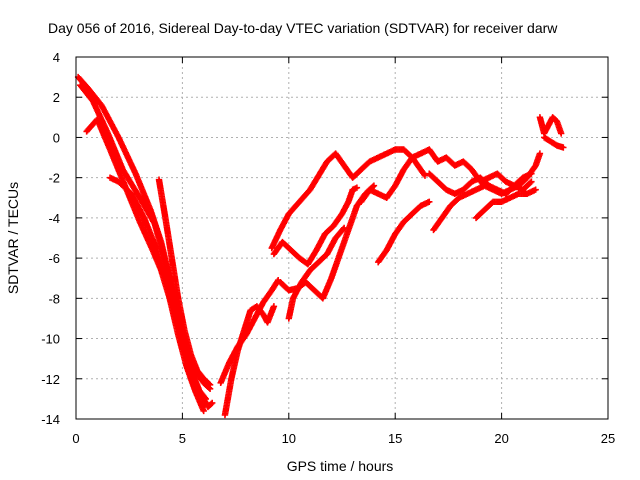 The width and height of the screenshot is (640, 480). What do you see at coordinates (501, 438) in the screenshot?
I see `x-tick-label: 20` at bounding box center [501, 438].